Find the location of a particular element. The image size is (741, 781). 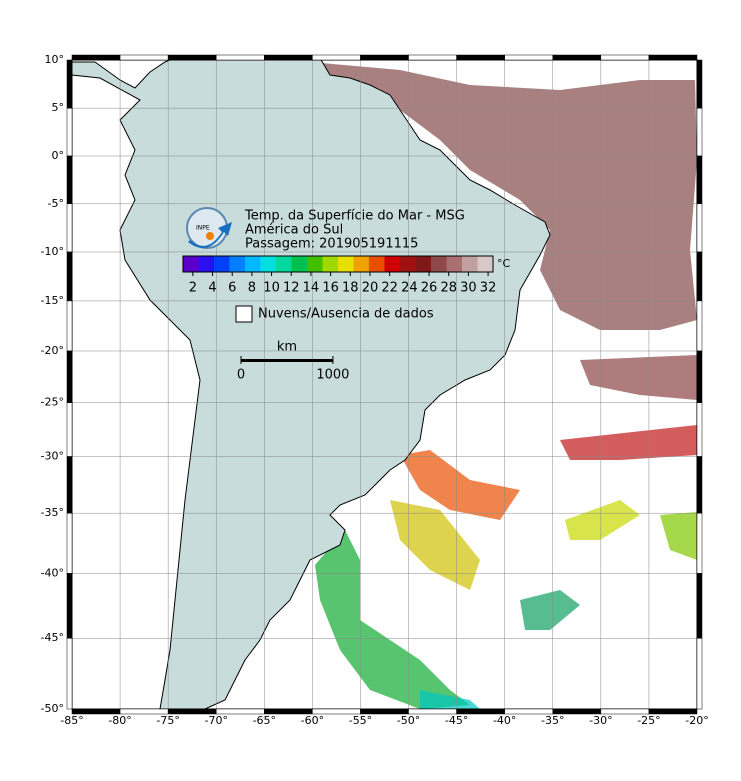

colorbar-tick-label: 2 is located at coordinates (193, 288).